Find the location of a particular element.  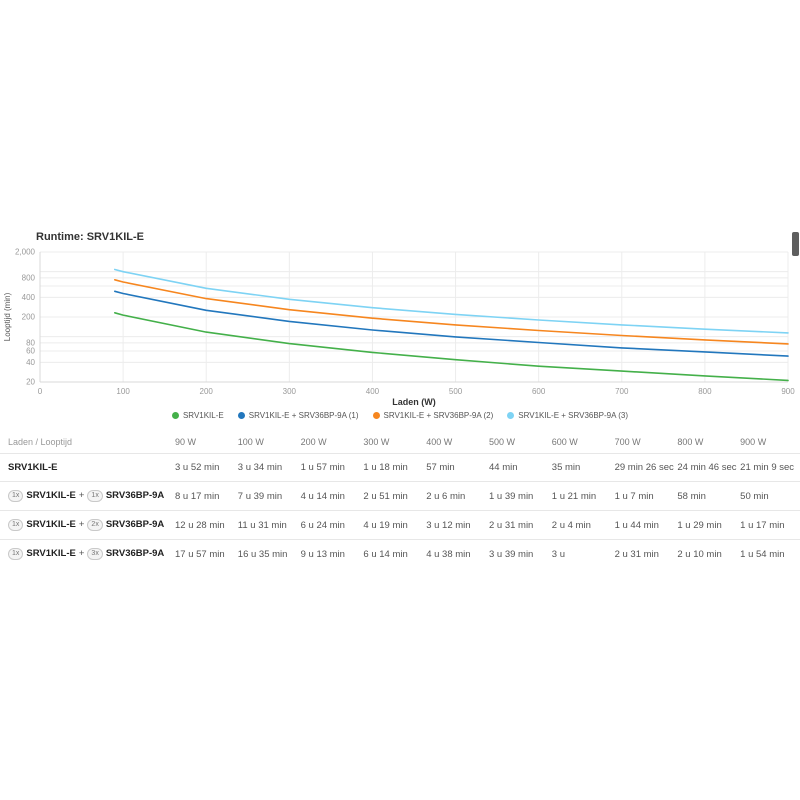

runtime-cell: 24 min 46 sec is located at coordinates (707, 467).